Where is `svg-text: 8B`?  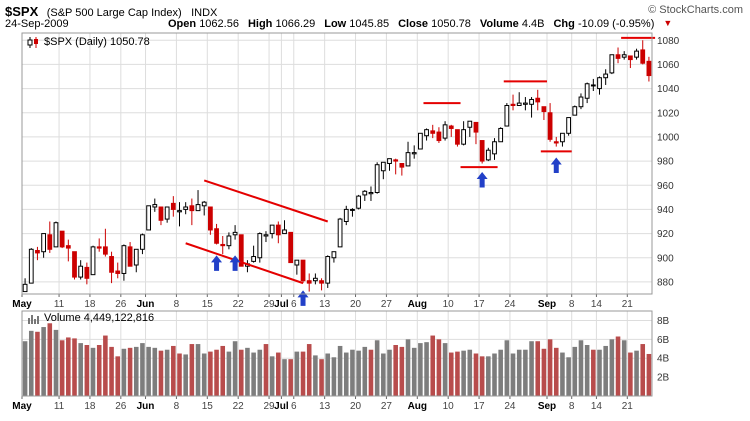 svg-text: 8B is located at coordinates (663, 321).